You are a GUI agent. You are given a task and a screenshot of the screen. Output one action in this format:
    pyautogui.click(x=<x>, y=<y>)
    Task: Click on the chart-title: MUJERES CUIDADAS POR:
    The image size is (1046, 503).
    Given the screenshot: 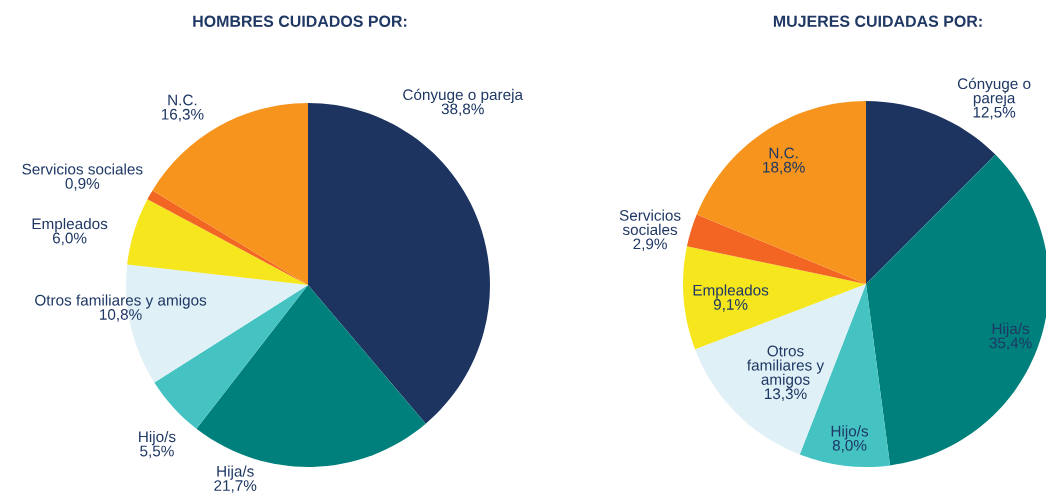 What is the action you would take?
    pyautogui.click(x=877, y=21)
    